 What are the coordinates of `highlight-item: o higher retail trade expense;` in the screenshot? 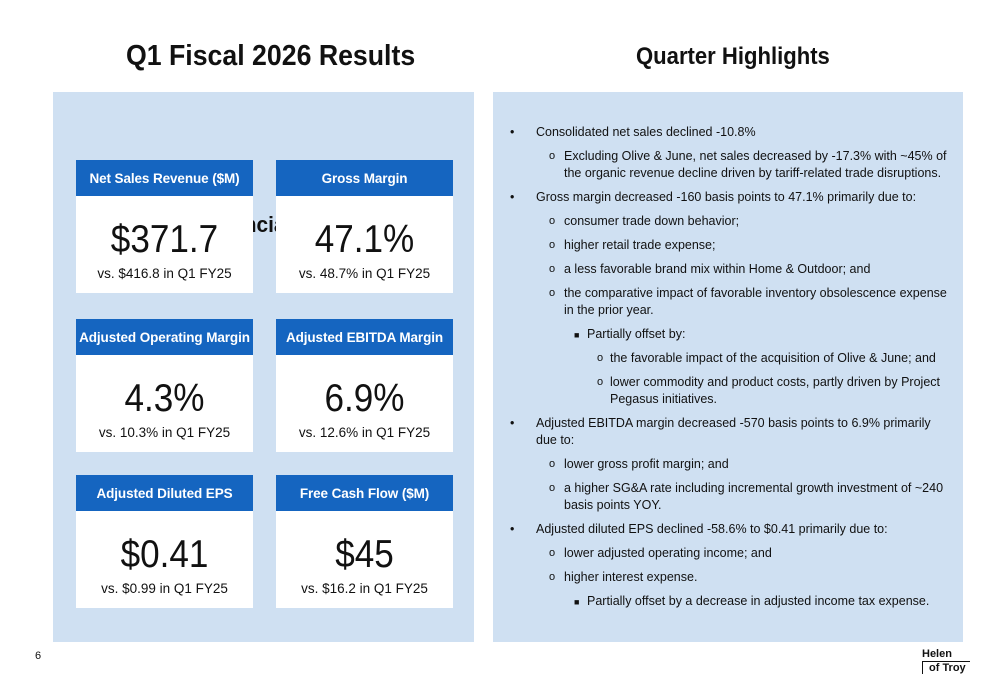 It's located at (730, 245).